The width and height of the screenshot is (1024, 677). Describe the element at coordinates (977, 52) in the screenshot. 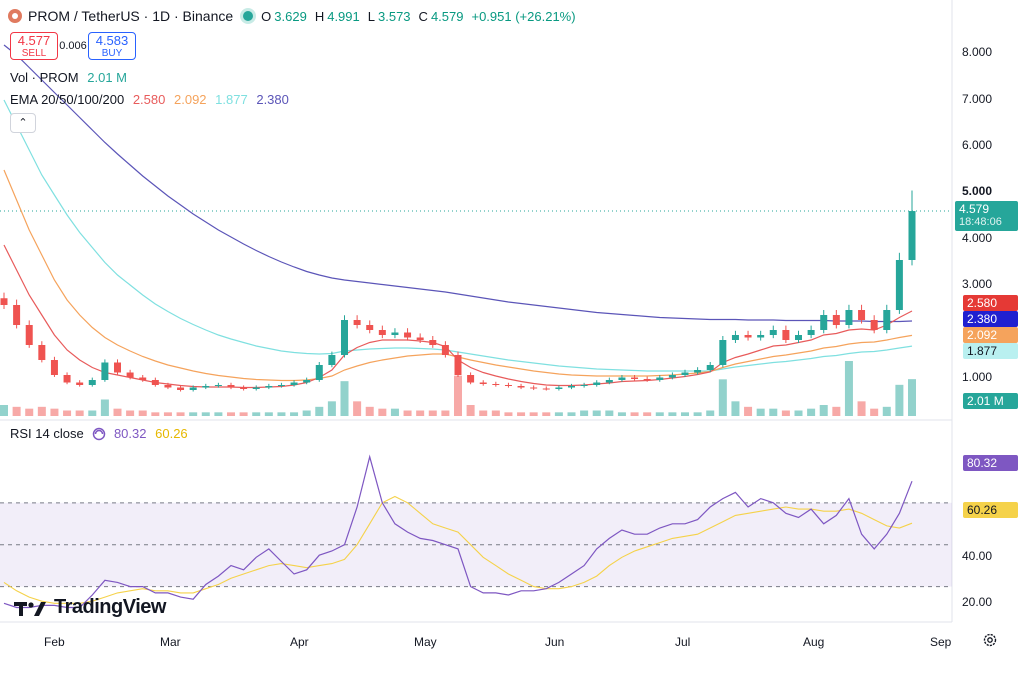

I see `price-axis-label: 8.000` at that location.